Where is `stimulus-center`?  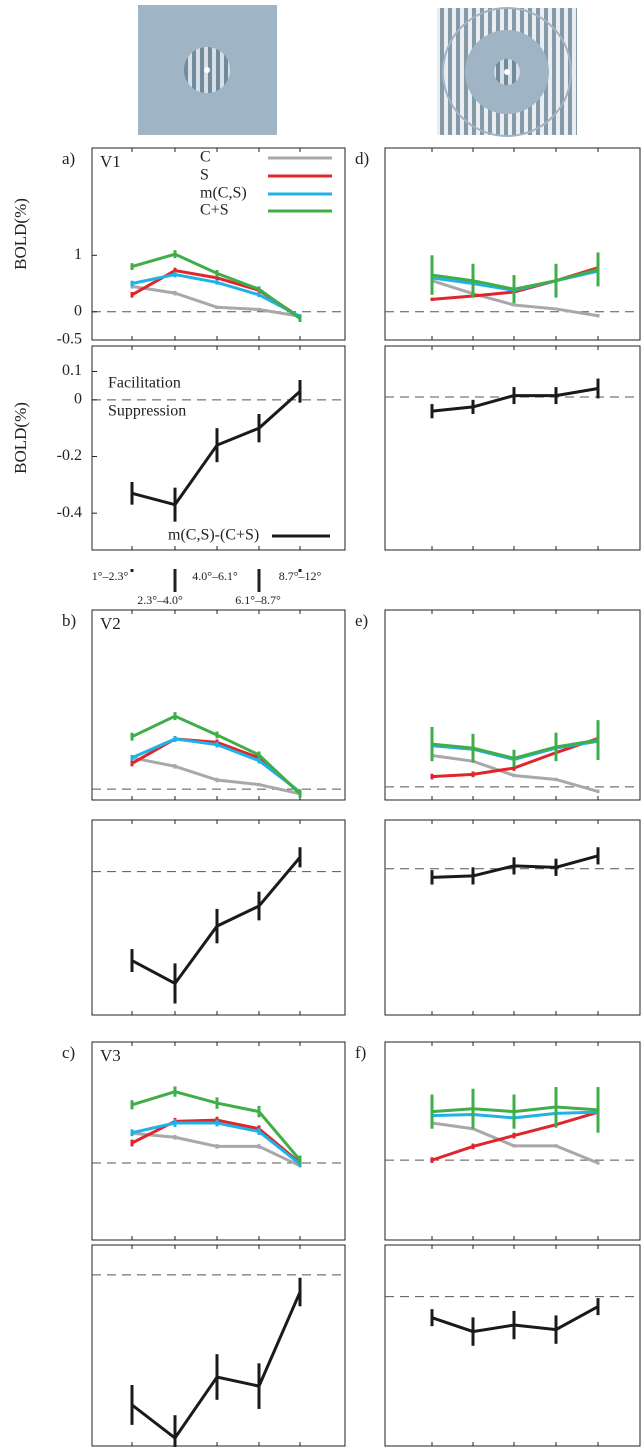 stimulus-center is located at coordinates (207, 70).